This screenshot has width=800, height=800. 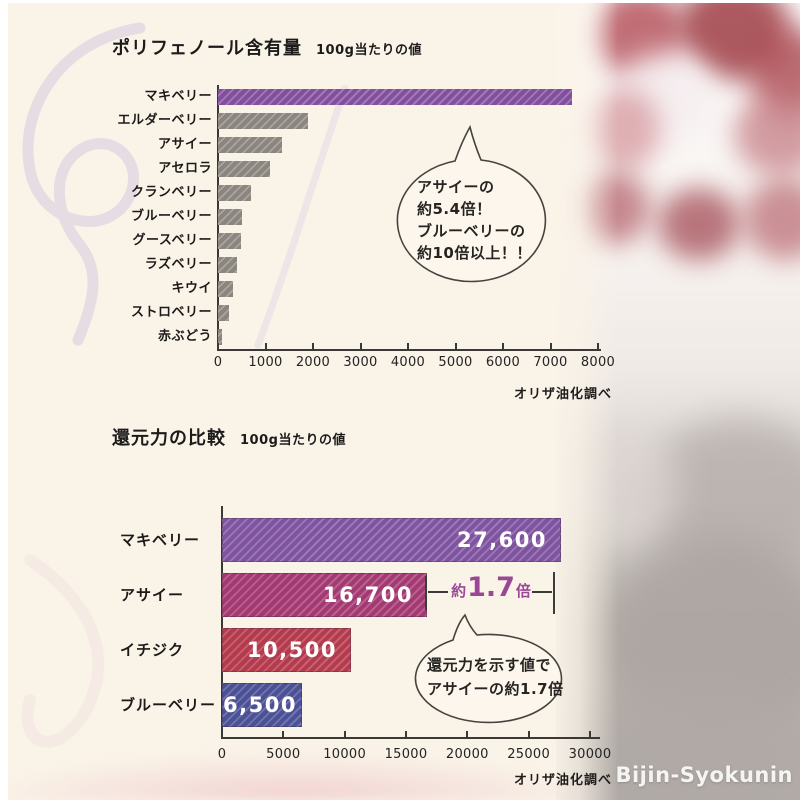 I want to click on bar-label: キウイ, so click(x=191, y=288).